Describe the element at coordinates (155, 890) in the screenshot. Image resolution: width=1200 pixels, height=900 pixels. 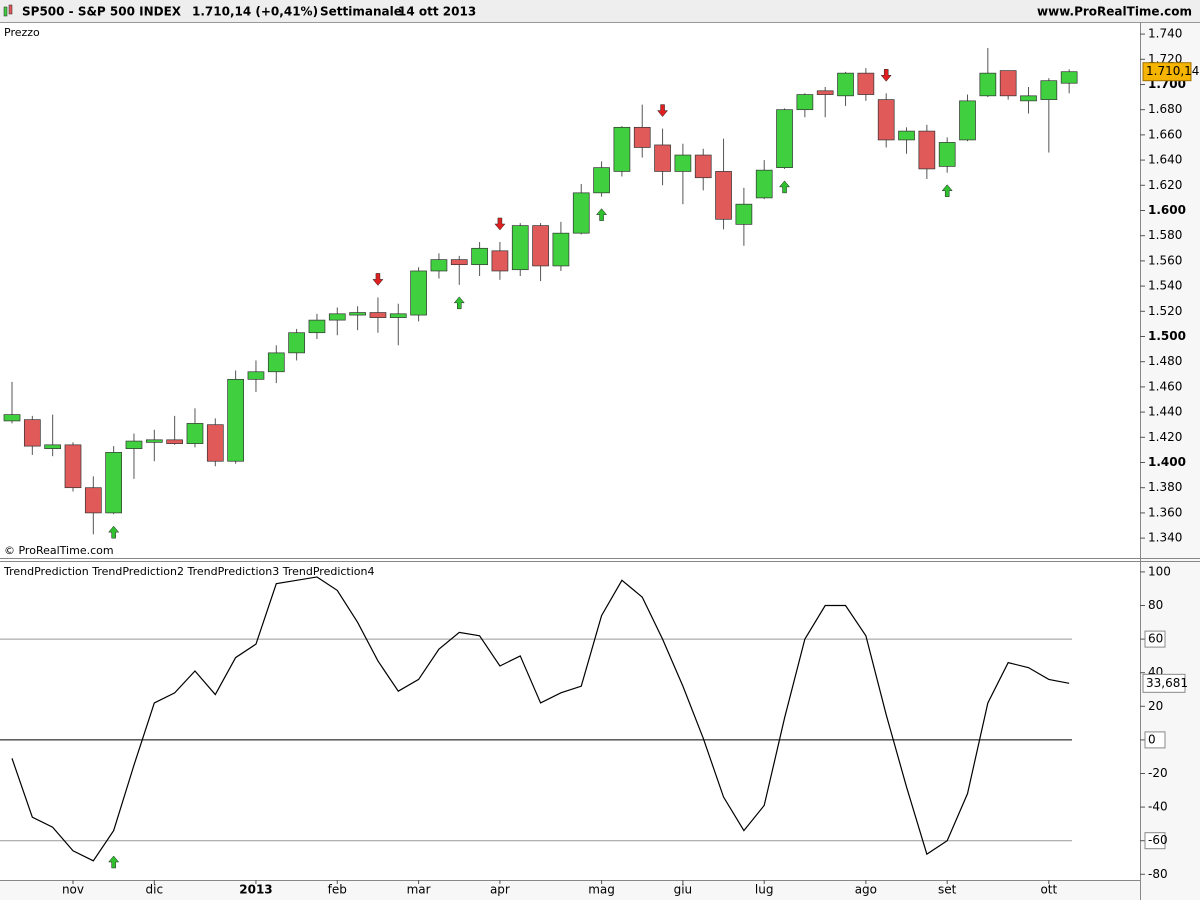
I see `x-tick-label: dic` at that location.